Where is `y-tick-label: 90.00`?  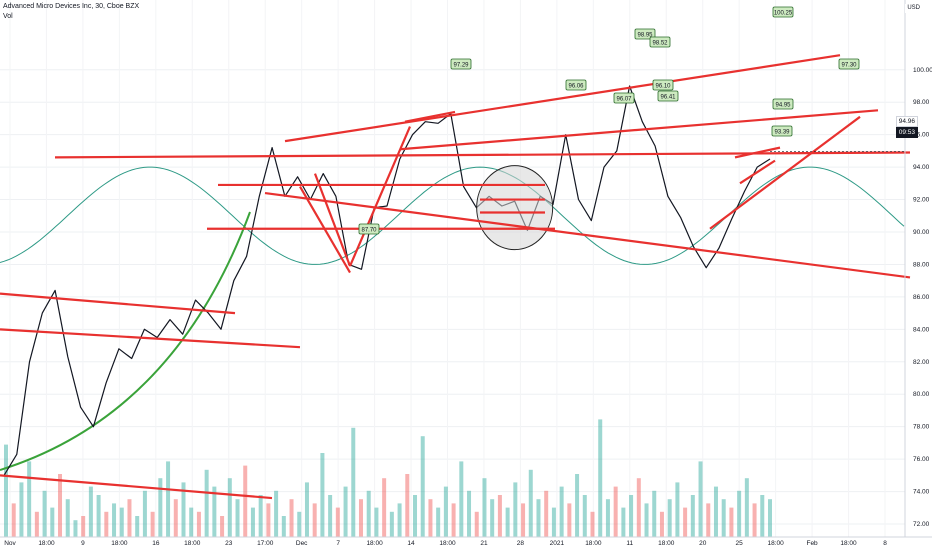 y-tick-label: 90.00 is located at coordinates (921, 232).